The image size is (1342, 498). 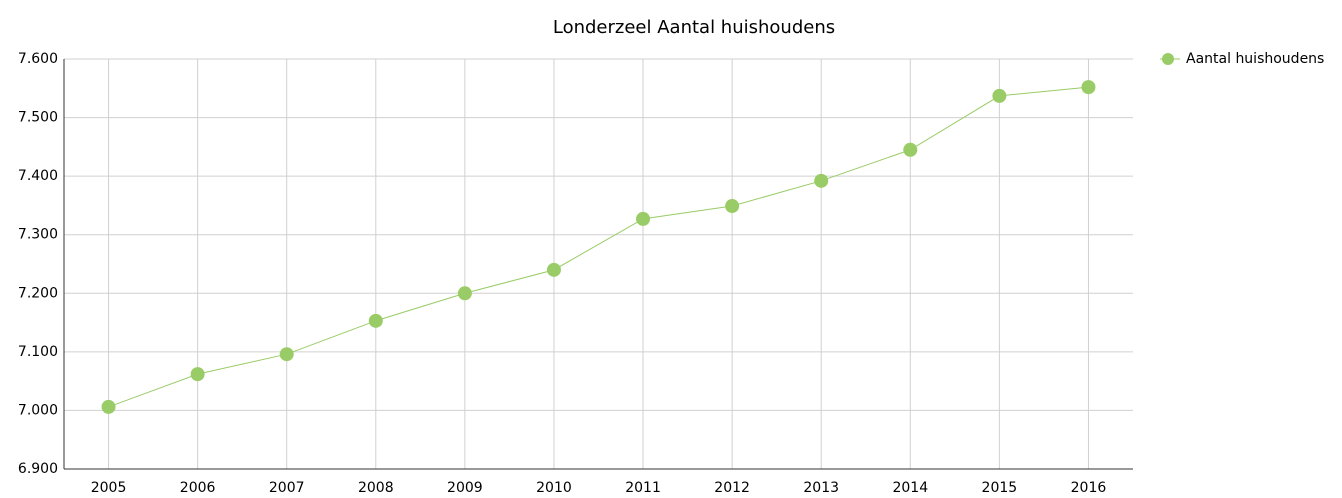 What do you see at coordinates (38, 59) in the screenshot?
I see `y-tick-label: 7.600` at bounding box center [38, 59].